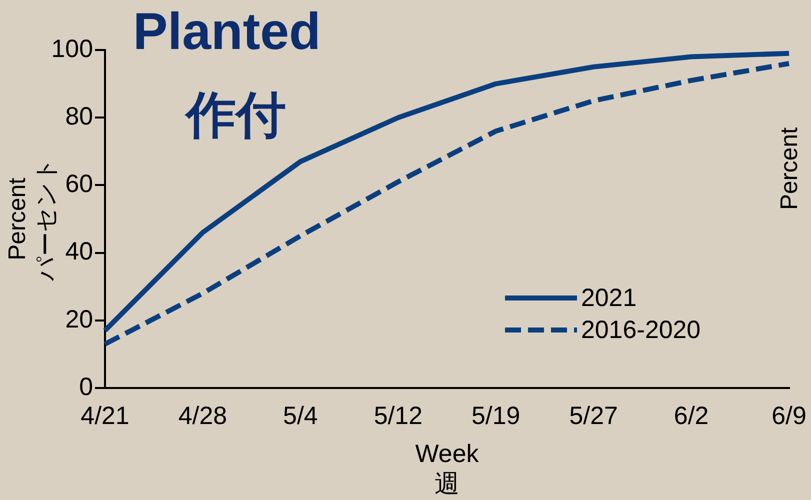  What do you see at coordinates (300, 416) in the screenshot?
I see `x-tick-label: 5/4` at bounding box center [300, 416].